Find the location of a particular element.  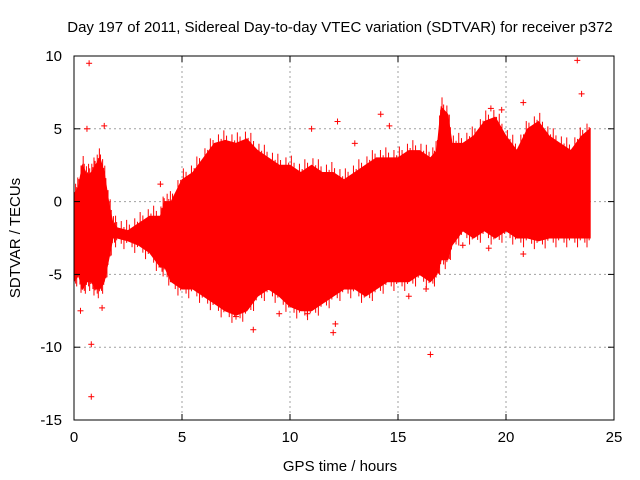

x-tick-label: 20 is located at coordinates (506, 437).